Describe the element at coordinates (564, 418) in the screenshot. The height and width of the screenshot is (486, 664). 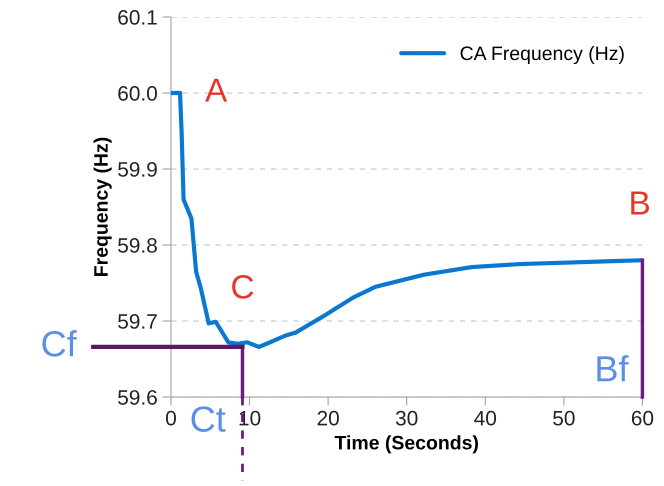
I see `x-tick-label: 50` at that location.